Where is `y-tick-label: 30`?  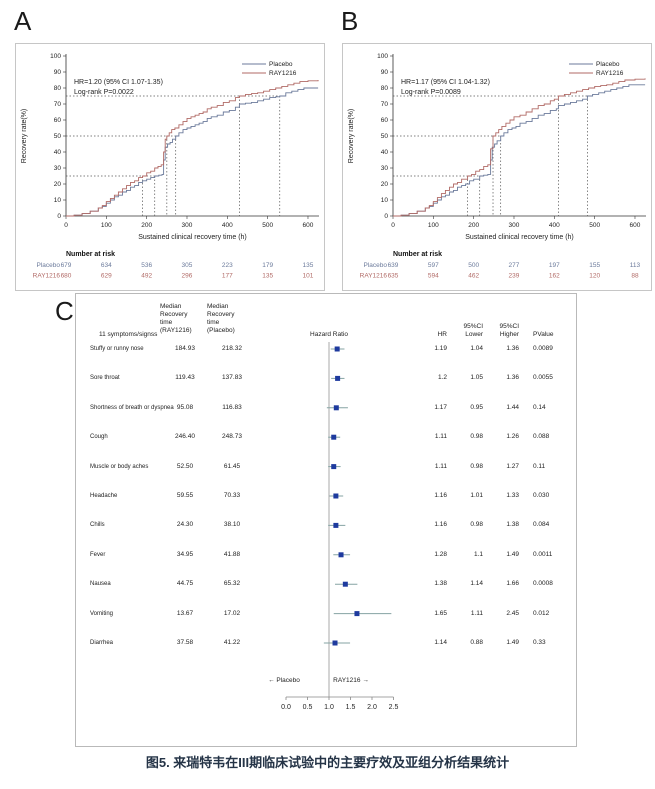
y-tick-label: 30 is located at coordinates (58, 168).